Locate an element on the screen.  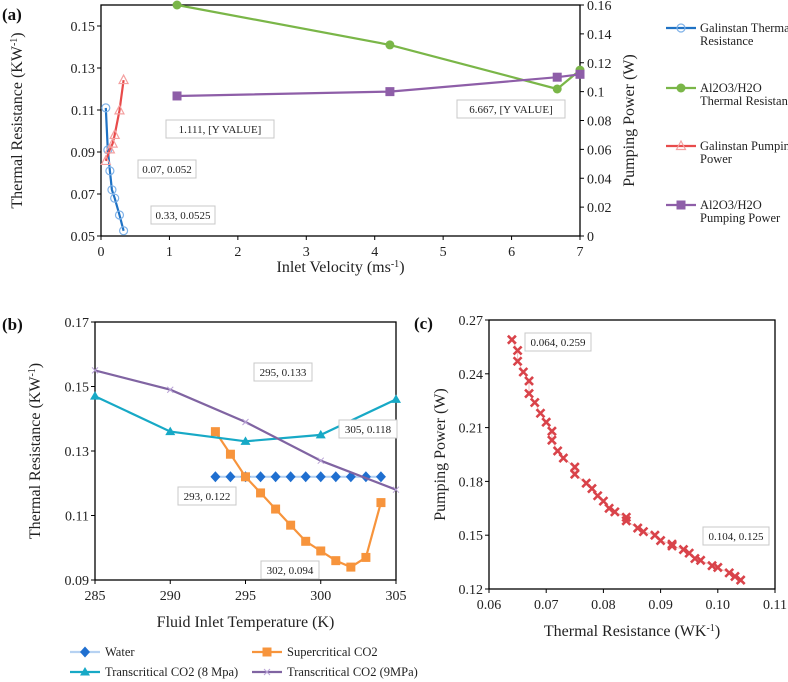
x-tick-label: 285 is located at coordinates (95, 596).